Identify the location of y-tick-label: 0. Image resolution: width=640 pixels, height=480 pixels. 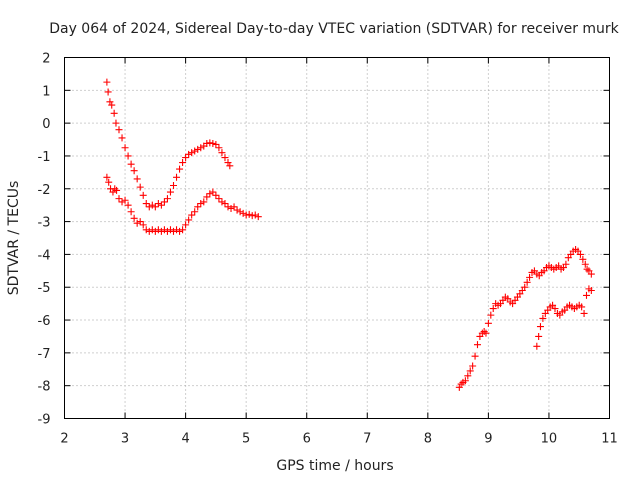
(46, 124).